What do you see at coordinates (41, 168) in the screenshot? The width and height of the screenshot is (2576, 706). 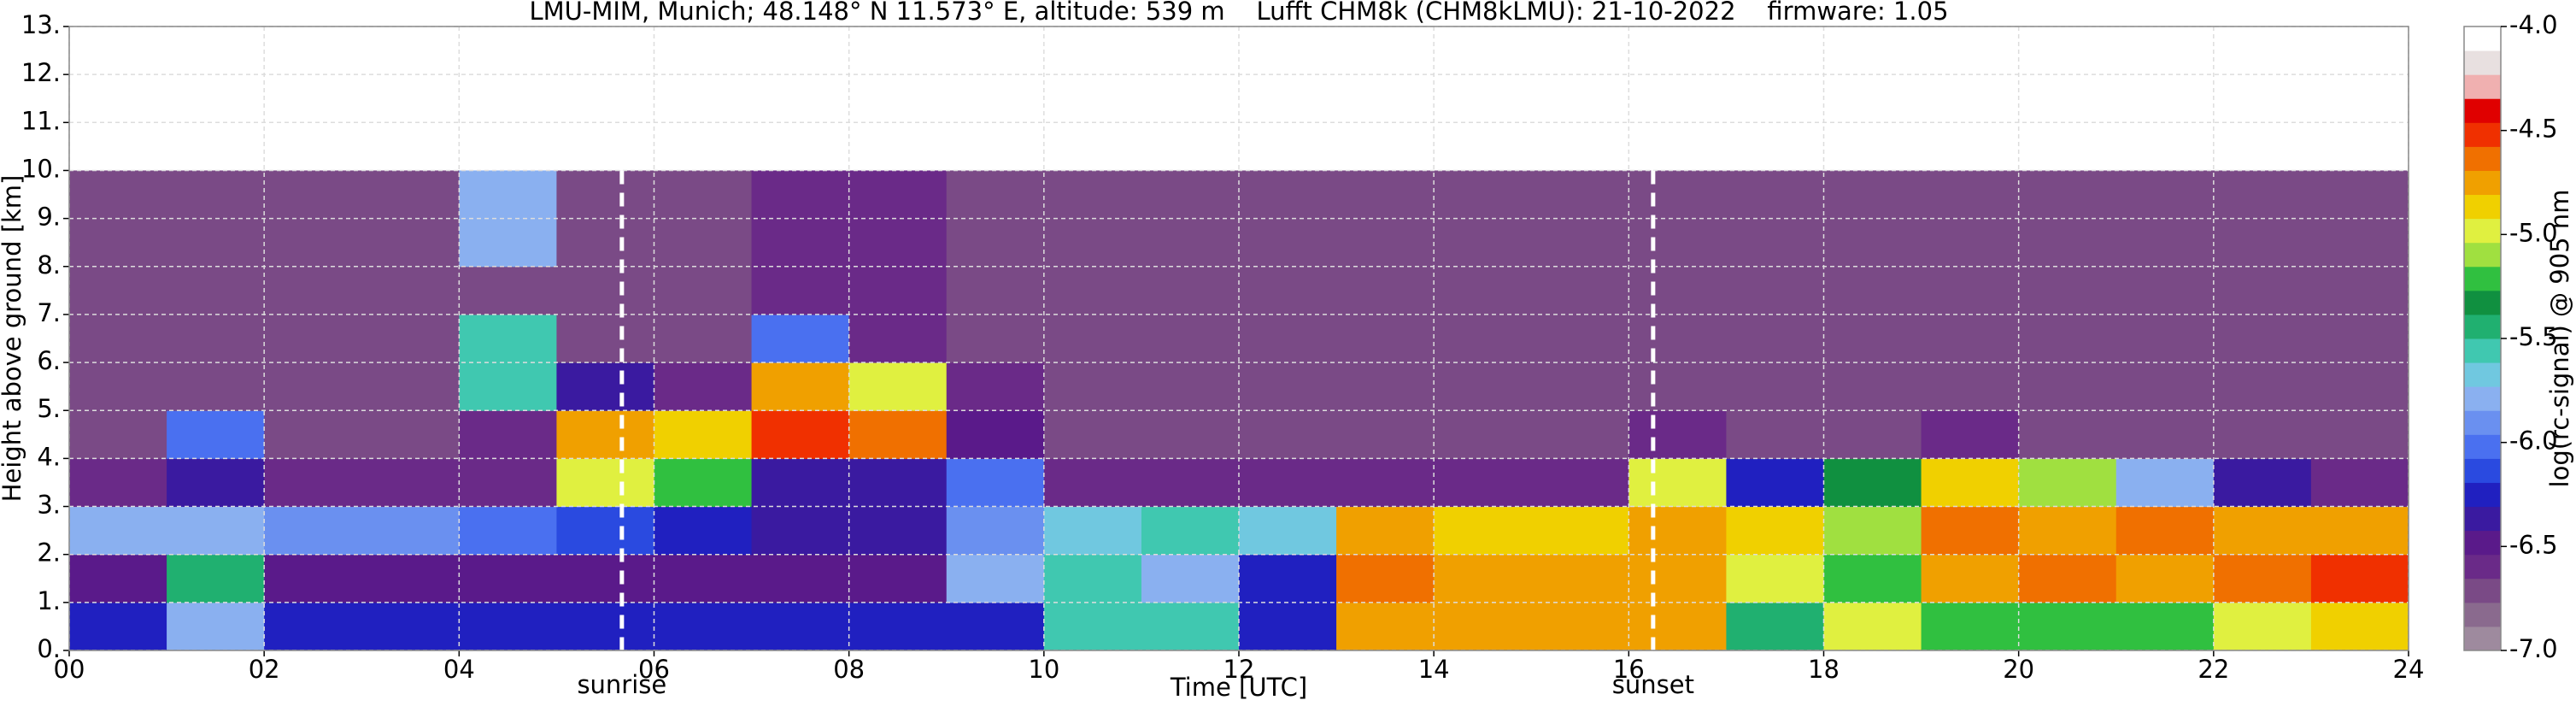 I see `y-tick-label: 10.` at bounding box center [41, 168].